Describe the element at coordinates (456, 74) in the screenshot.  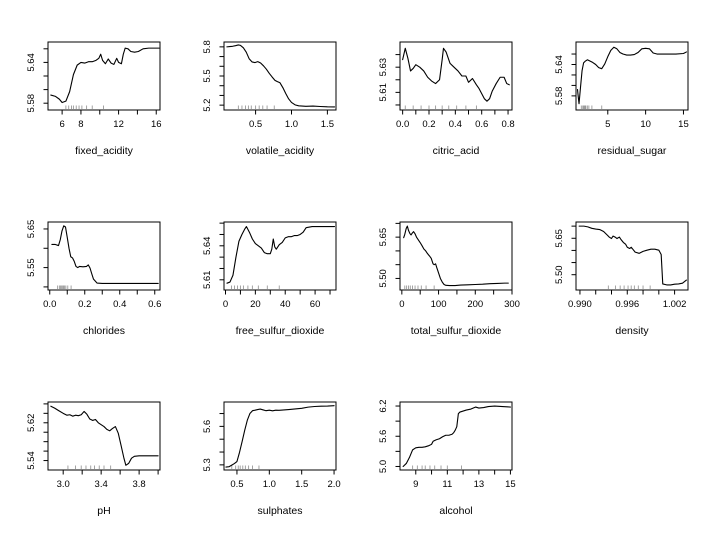
I see `curve-citric_acid` at that location.